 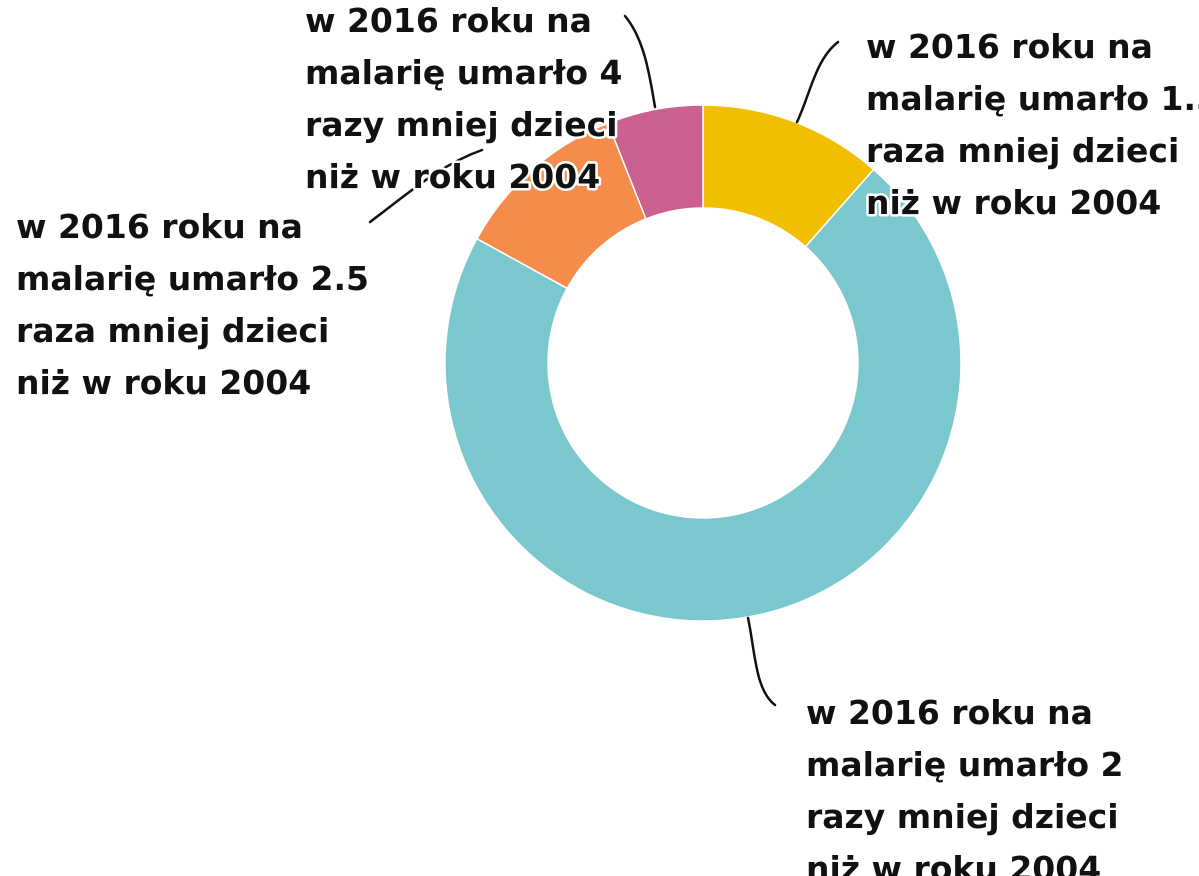 I want to click on slice-label-3-line-2: malarię umarło 2.5, so click(x=192, y=278).